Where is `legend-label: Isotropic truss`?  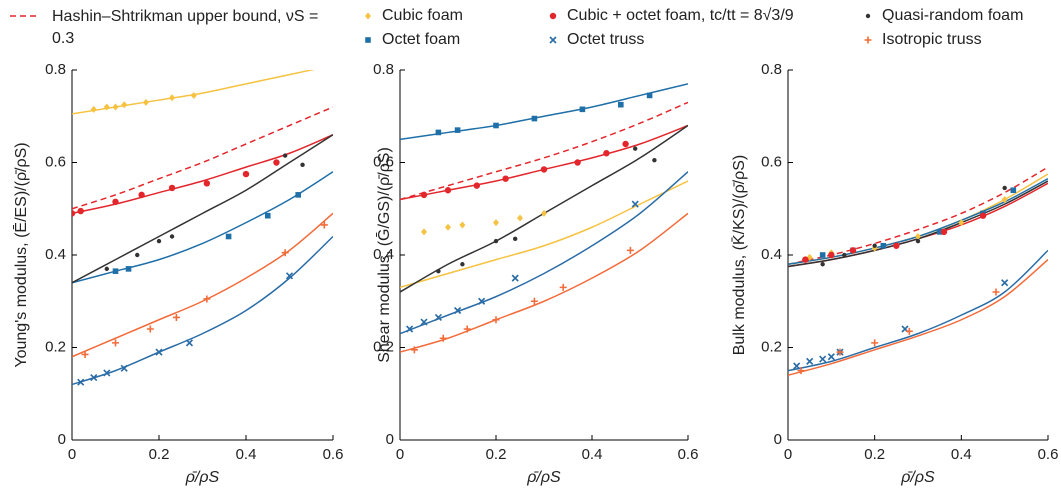
legend-label: Isotropic truss is located at coordinates (932, 39).